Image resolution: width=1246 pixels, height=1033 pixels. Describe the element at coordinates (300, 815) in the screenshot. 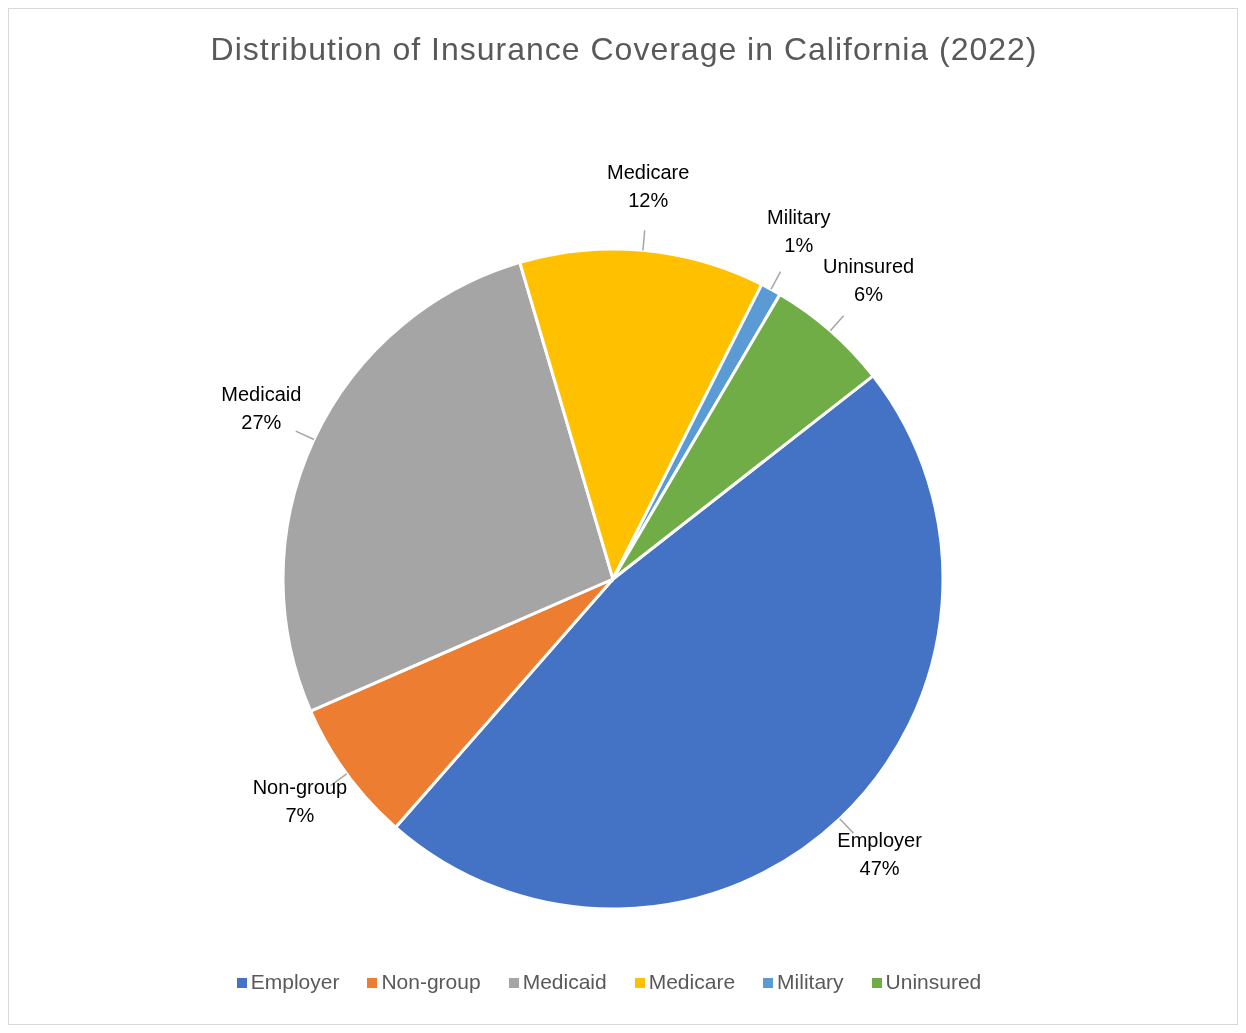

I see `data-label: 7%` at that location.